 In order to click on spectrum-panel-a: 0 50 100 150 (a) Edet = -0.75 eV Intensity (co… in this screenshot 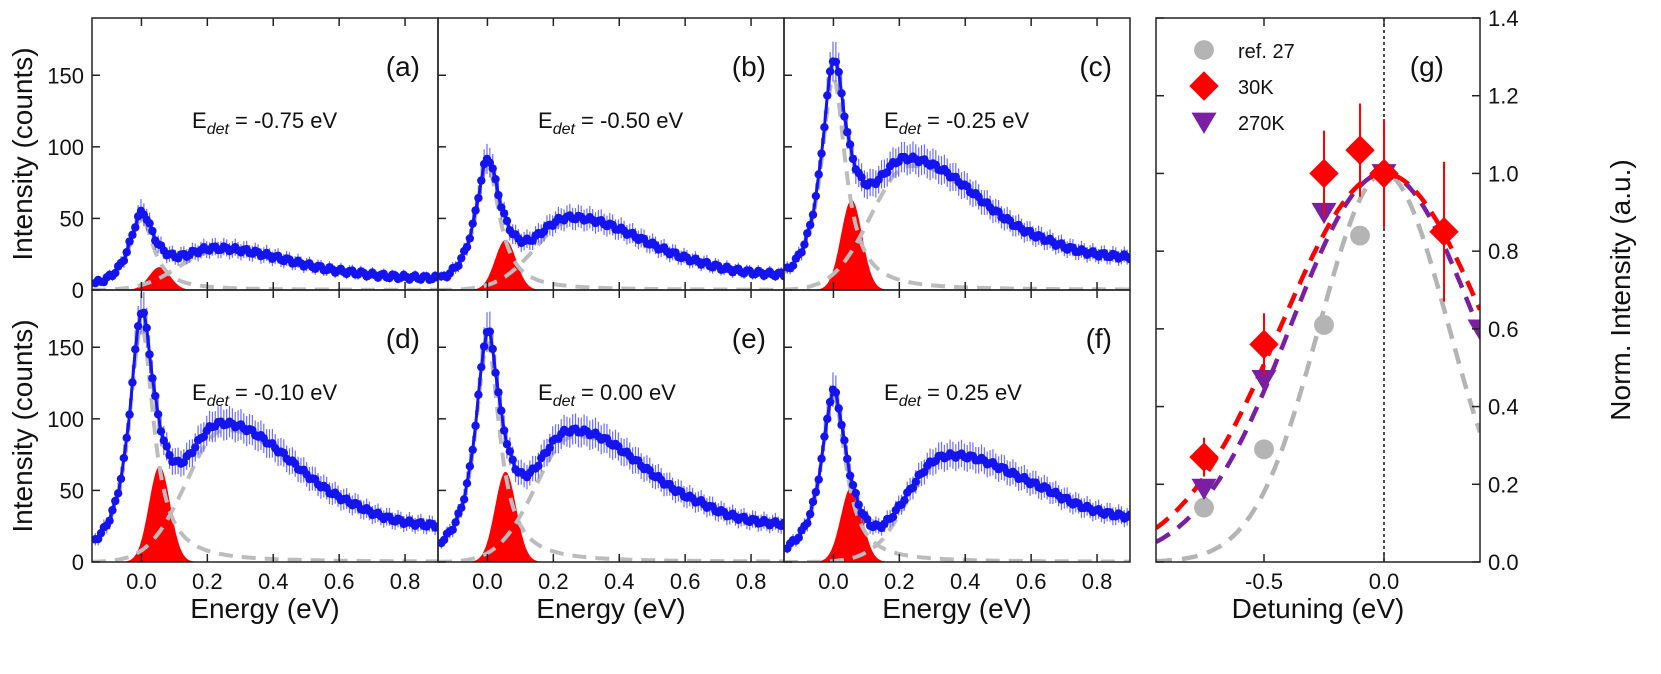, I will do `click(223, 160)`.